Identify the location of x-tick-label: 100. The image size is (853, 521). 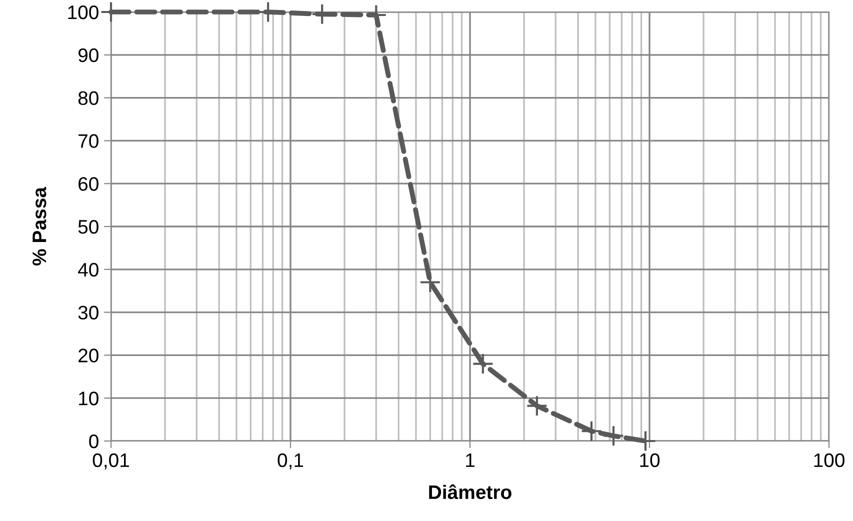
(829, 460).